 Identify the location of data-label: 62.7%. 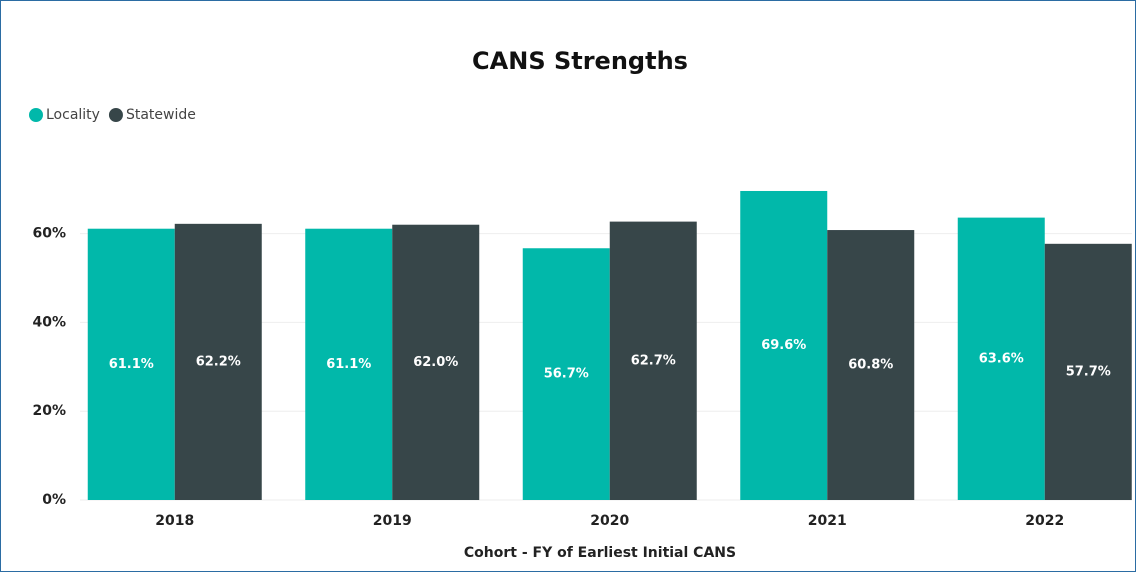
(653, 360).